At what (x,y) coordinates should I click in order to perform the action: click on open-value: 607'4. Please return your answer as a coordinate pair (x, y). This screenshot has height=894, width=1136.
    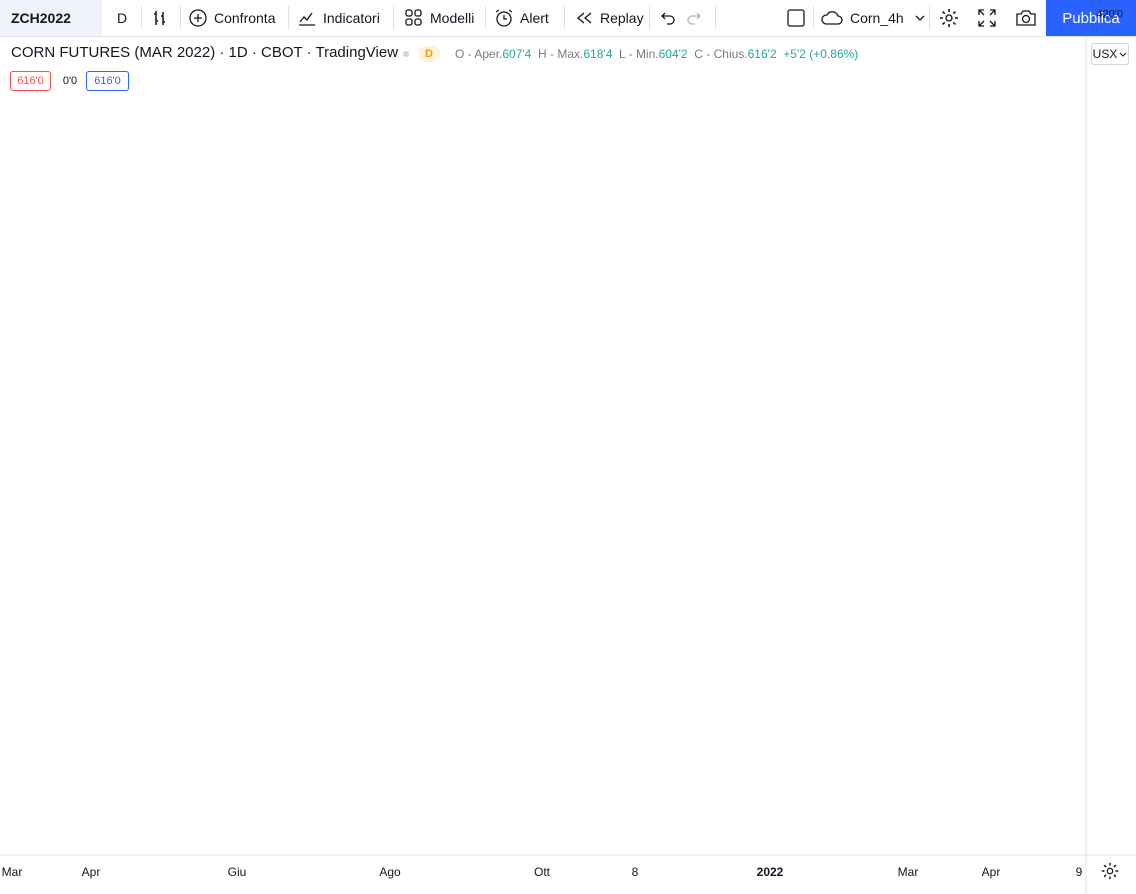
    Looking at the image, I should click on (517, 54).